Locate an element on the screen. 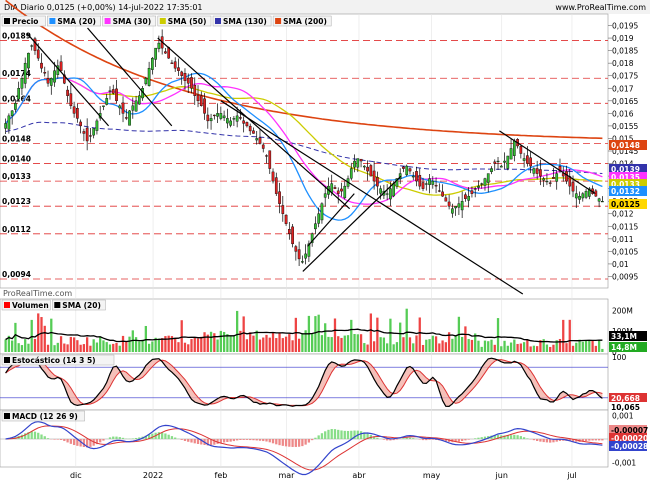  level-label: 0,0133 is located at coordinates (16, 176).